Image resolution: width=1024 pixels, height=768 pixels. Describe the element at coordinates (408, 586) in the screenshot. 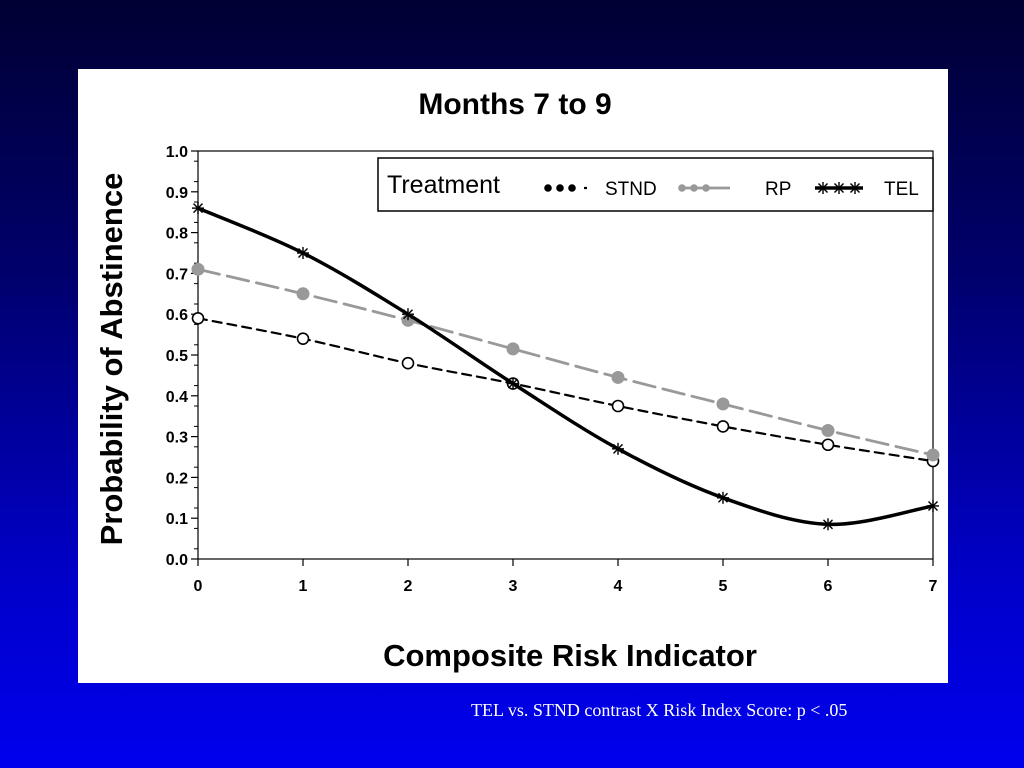

I see `x-tick-label: 2` at that location.